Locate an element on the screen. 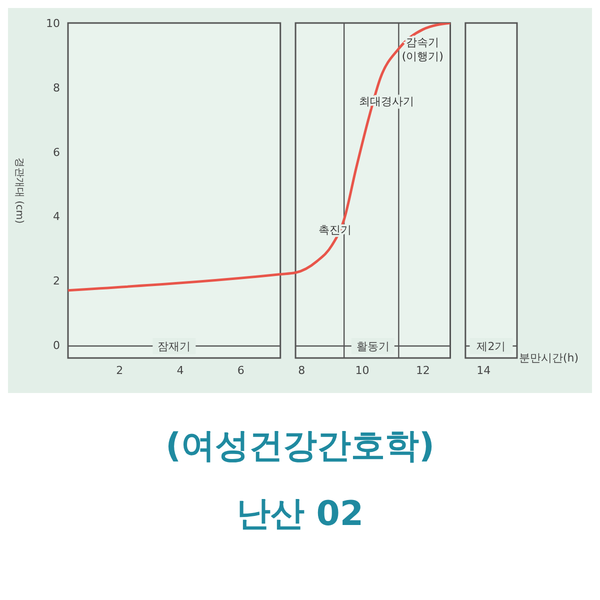  x-tick-label: 2 is located at coordinates (120, 370).